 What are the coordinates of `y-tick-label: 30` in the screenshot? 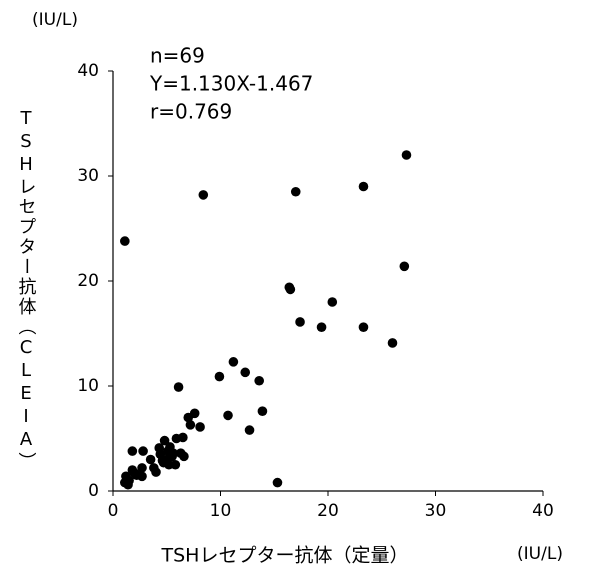 It's located at (88, 176).